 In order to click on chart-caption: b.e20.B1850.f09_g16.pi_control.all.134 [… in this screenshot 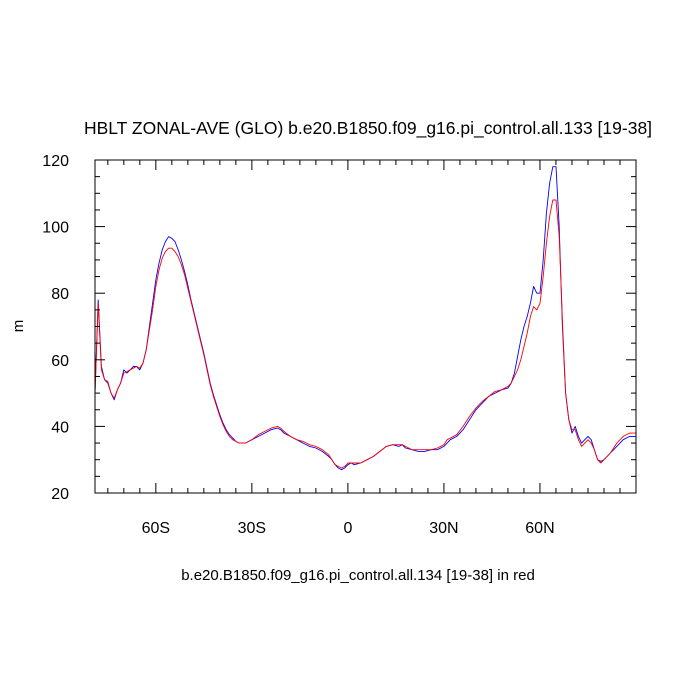, I will do `click(358, 575)`.